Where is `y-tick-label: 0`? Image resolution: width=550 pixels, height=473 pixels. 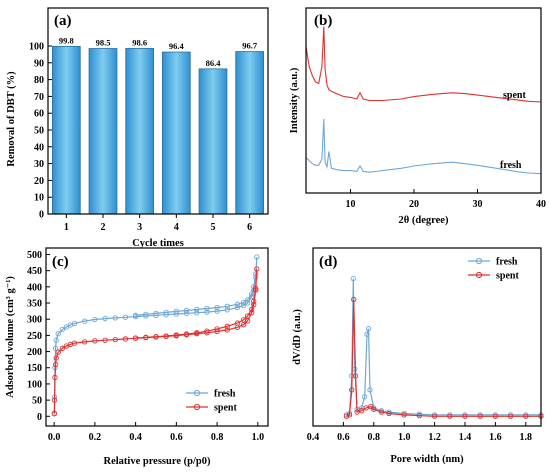 y-tick-label: 0 is located at coordinates (39, 417).